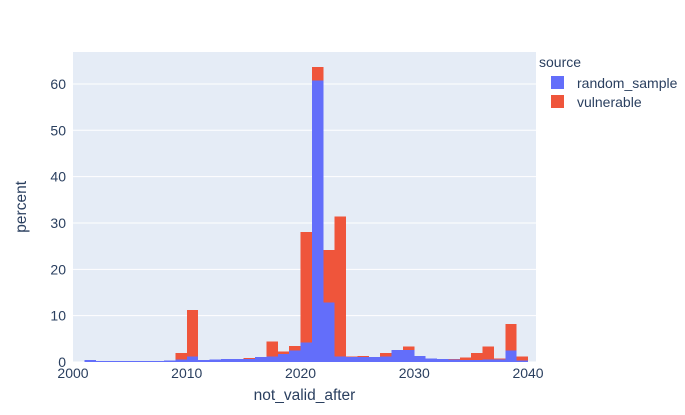 The height and width of the screenshot is (415, 685). I want to click on bar-random_sample-2020, so click(306, 352).